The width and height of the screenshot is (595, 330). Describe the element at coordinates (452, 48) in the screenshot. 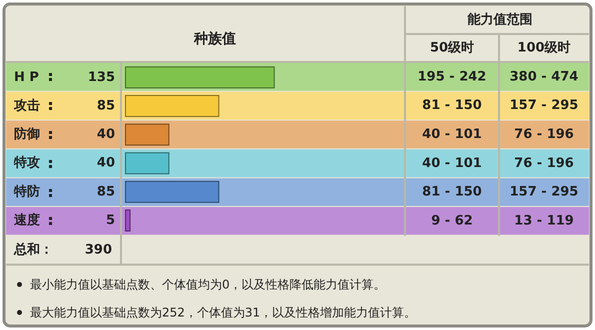

I see `text: 50级时` at that location.